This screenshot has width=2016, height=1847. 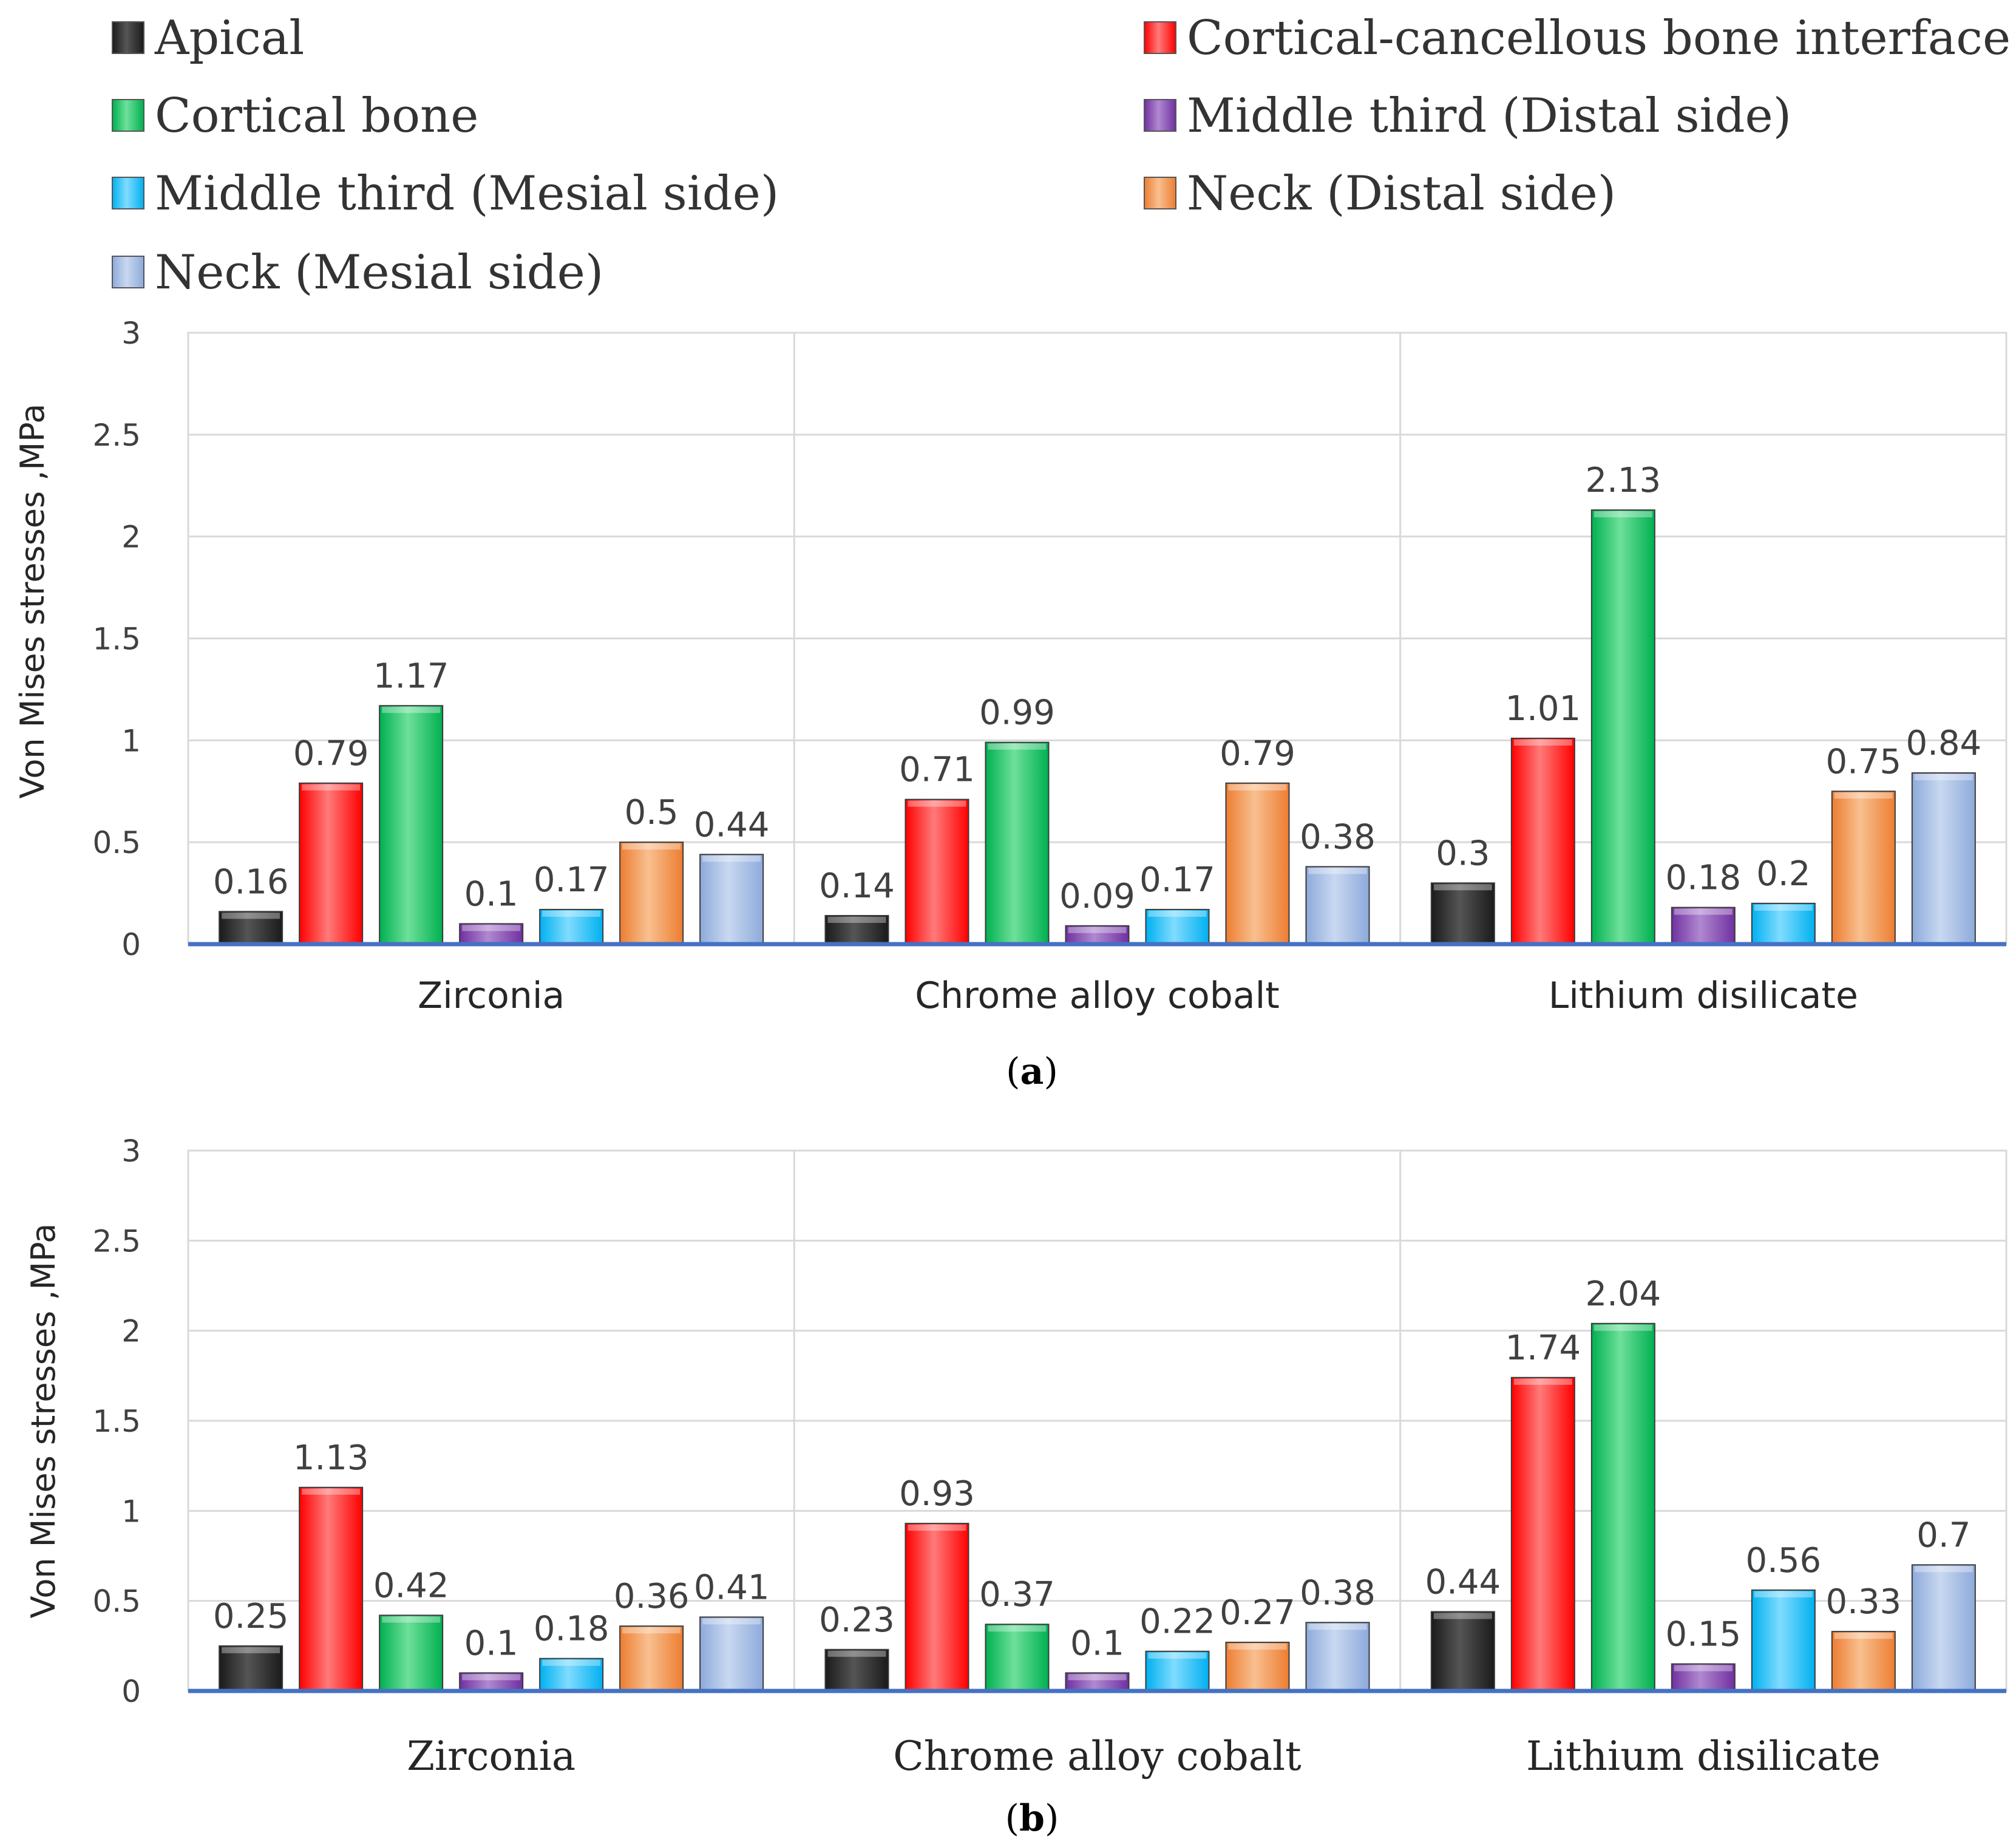 I want to click on data-label-chrome-alloy-cobalt-middle-third-mesial-side: 0.17, so click(x=1177, y=880).